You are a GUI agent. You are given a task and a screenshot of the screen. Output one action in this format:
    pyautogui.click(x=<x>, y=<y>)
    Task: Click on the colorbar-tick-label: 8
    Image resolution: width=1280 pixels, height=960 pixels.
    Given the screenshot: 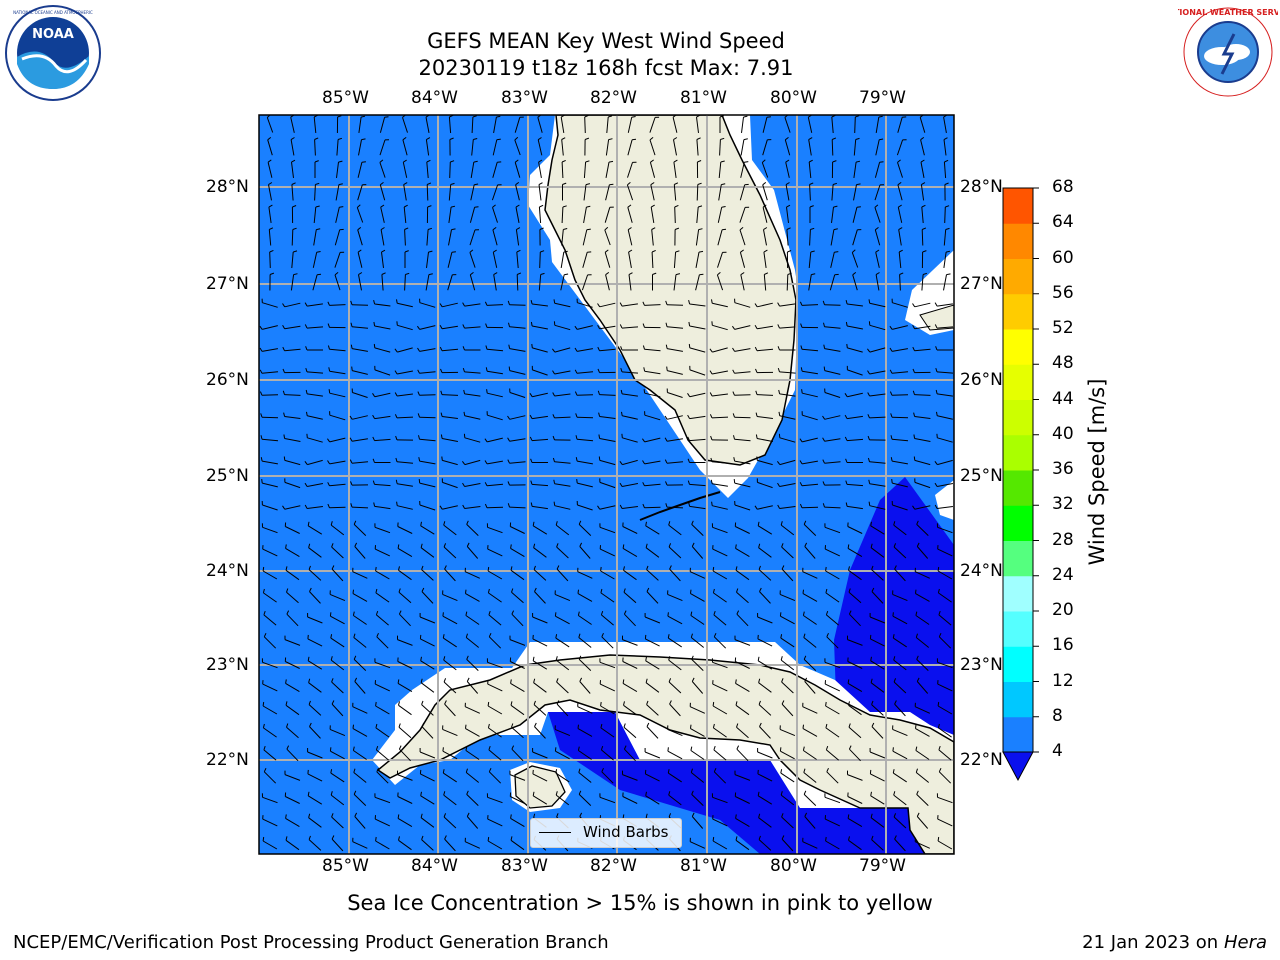 What is the action you would take?
    pyautogui.click(x=1057, y=715)
    